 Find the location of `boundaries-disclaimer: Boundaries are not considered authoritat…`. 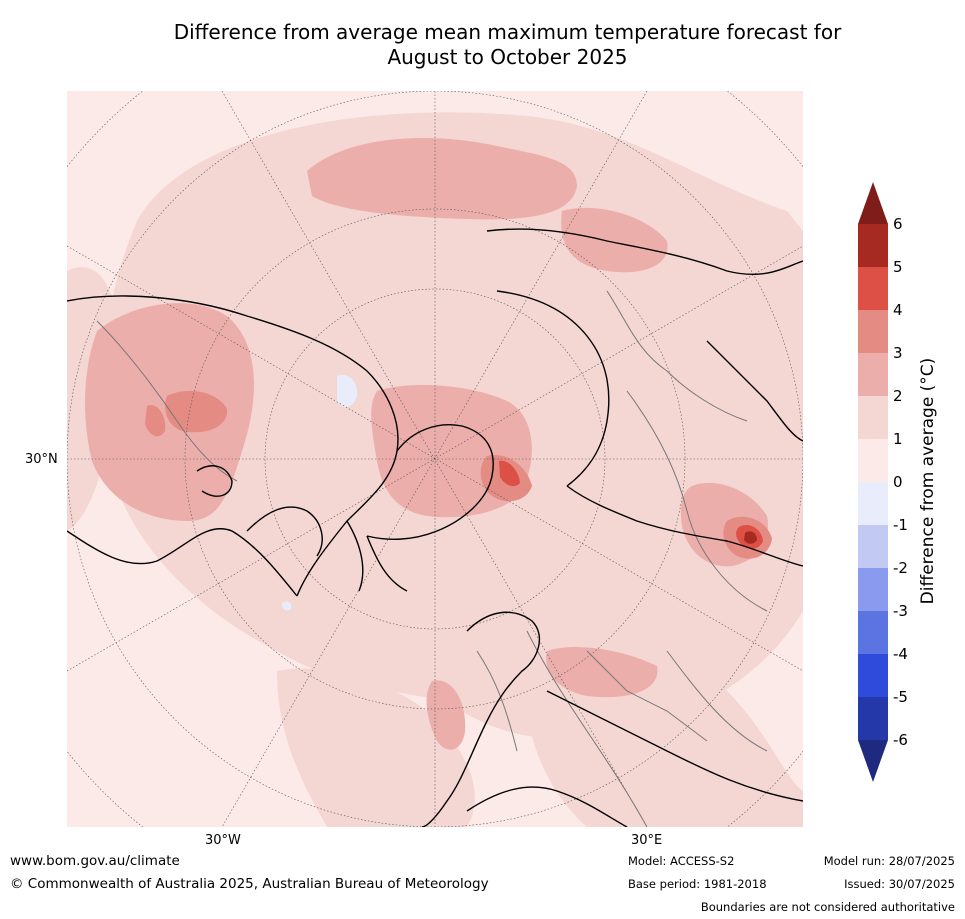

boundaries-disclaimer: Boundaries are not considered authoritat… is located at coordinates (827, 907).